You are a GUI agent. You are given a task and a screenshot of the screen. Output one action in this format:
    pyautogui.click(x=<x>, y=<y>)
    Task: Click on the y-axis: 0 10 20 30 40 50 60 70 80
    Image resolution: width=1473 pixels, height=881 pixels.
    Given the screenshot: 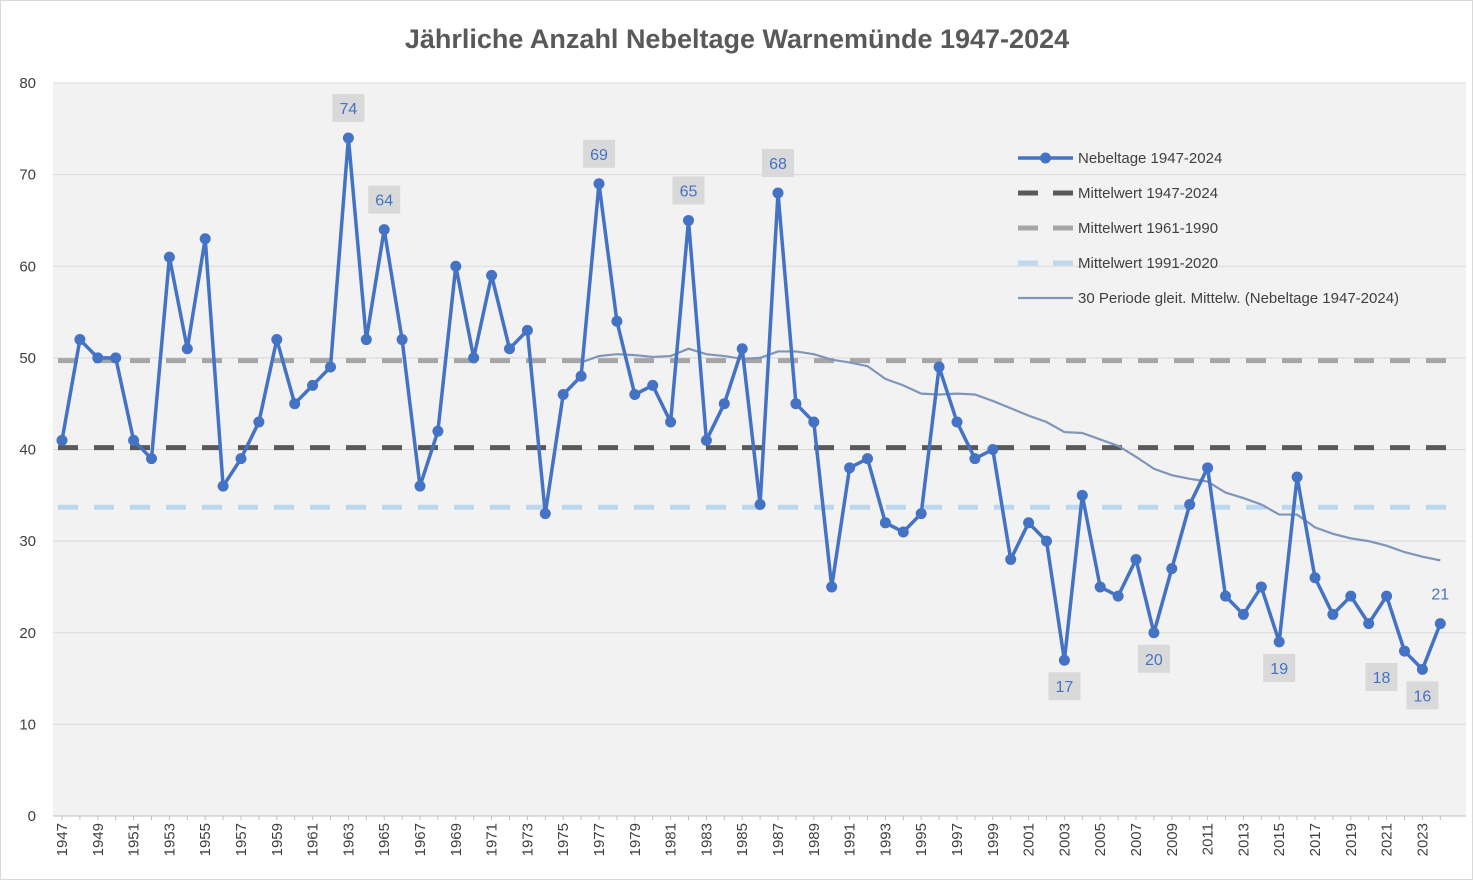 What is the action you would take?
    pyautogui.click(x=27, y=450)
    